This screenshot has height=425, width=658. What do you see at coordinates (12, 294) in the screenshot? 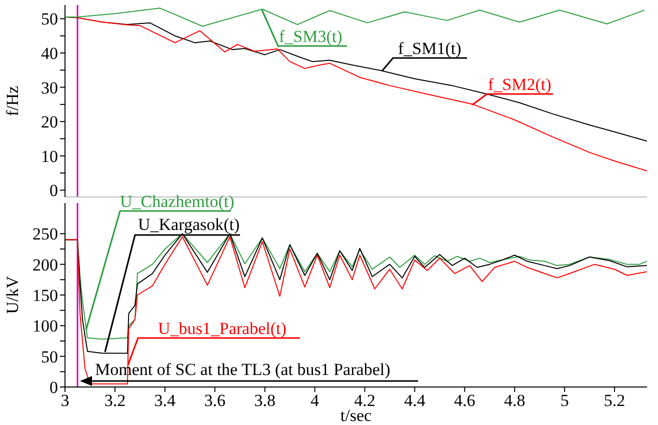
I see `y-axis-title: U/kV` at bounding box center [12, 294].